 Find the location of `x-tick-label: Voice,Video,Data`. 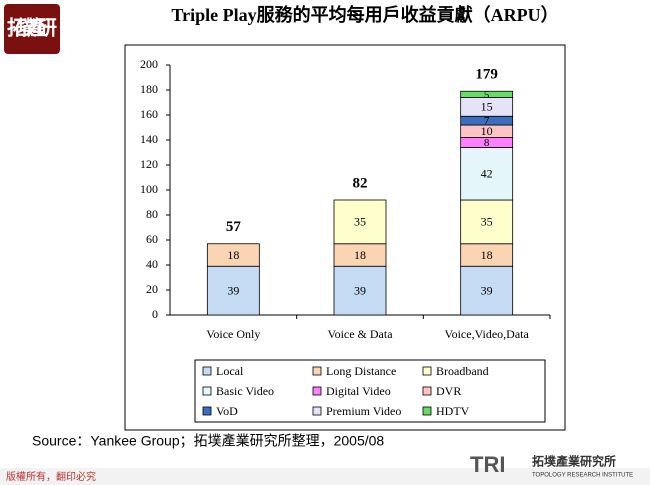

x-tick-label: Voice,Video,Data is located at coordinates (486, 334).